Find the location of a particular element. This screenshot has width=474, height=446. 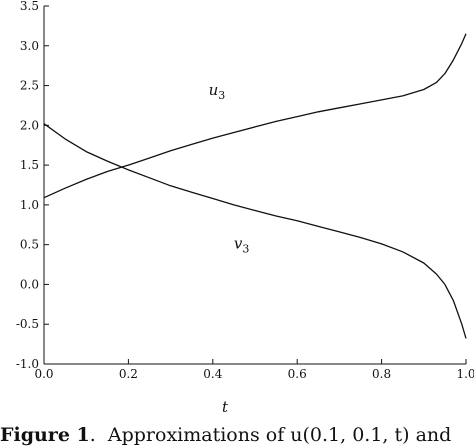

series-label-u3: u3 is located at coordinates (217, 91).